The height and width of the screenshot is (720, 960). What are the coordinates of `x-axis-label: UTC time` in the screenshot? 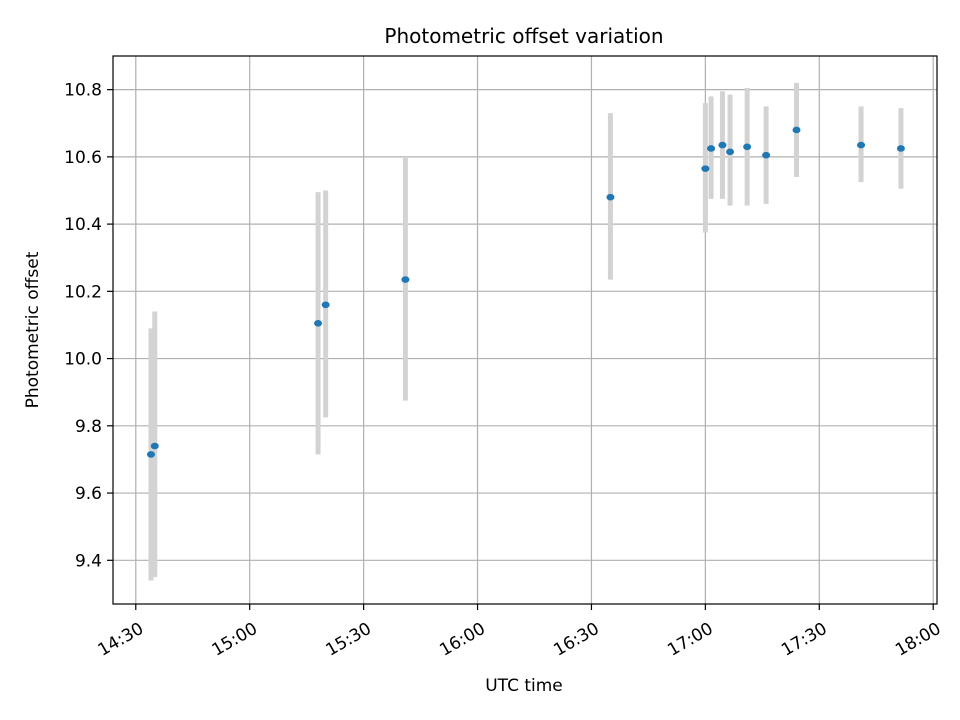 It's located at (524, 686).